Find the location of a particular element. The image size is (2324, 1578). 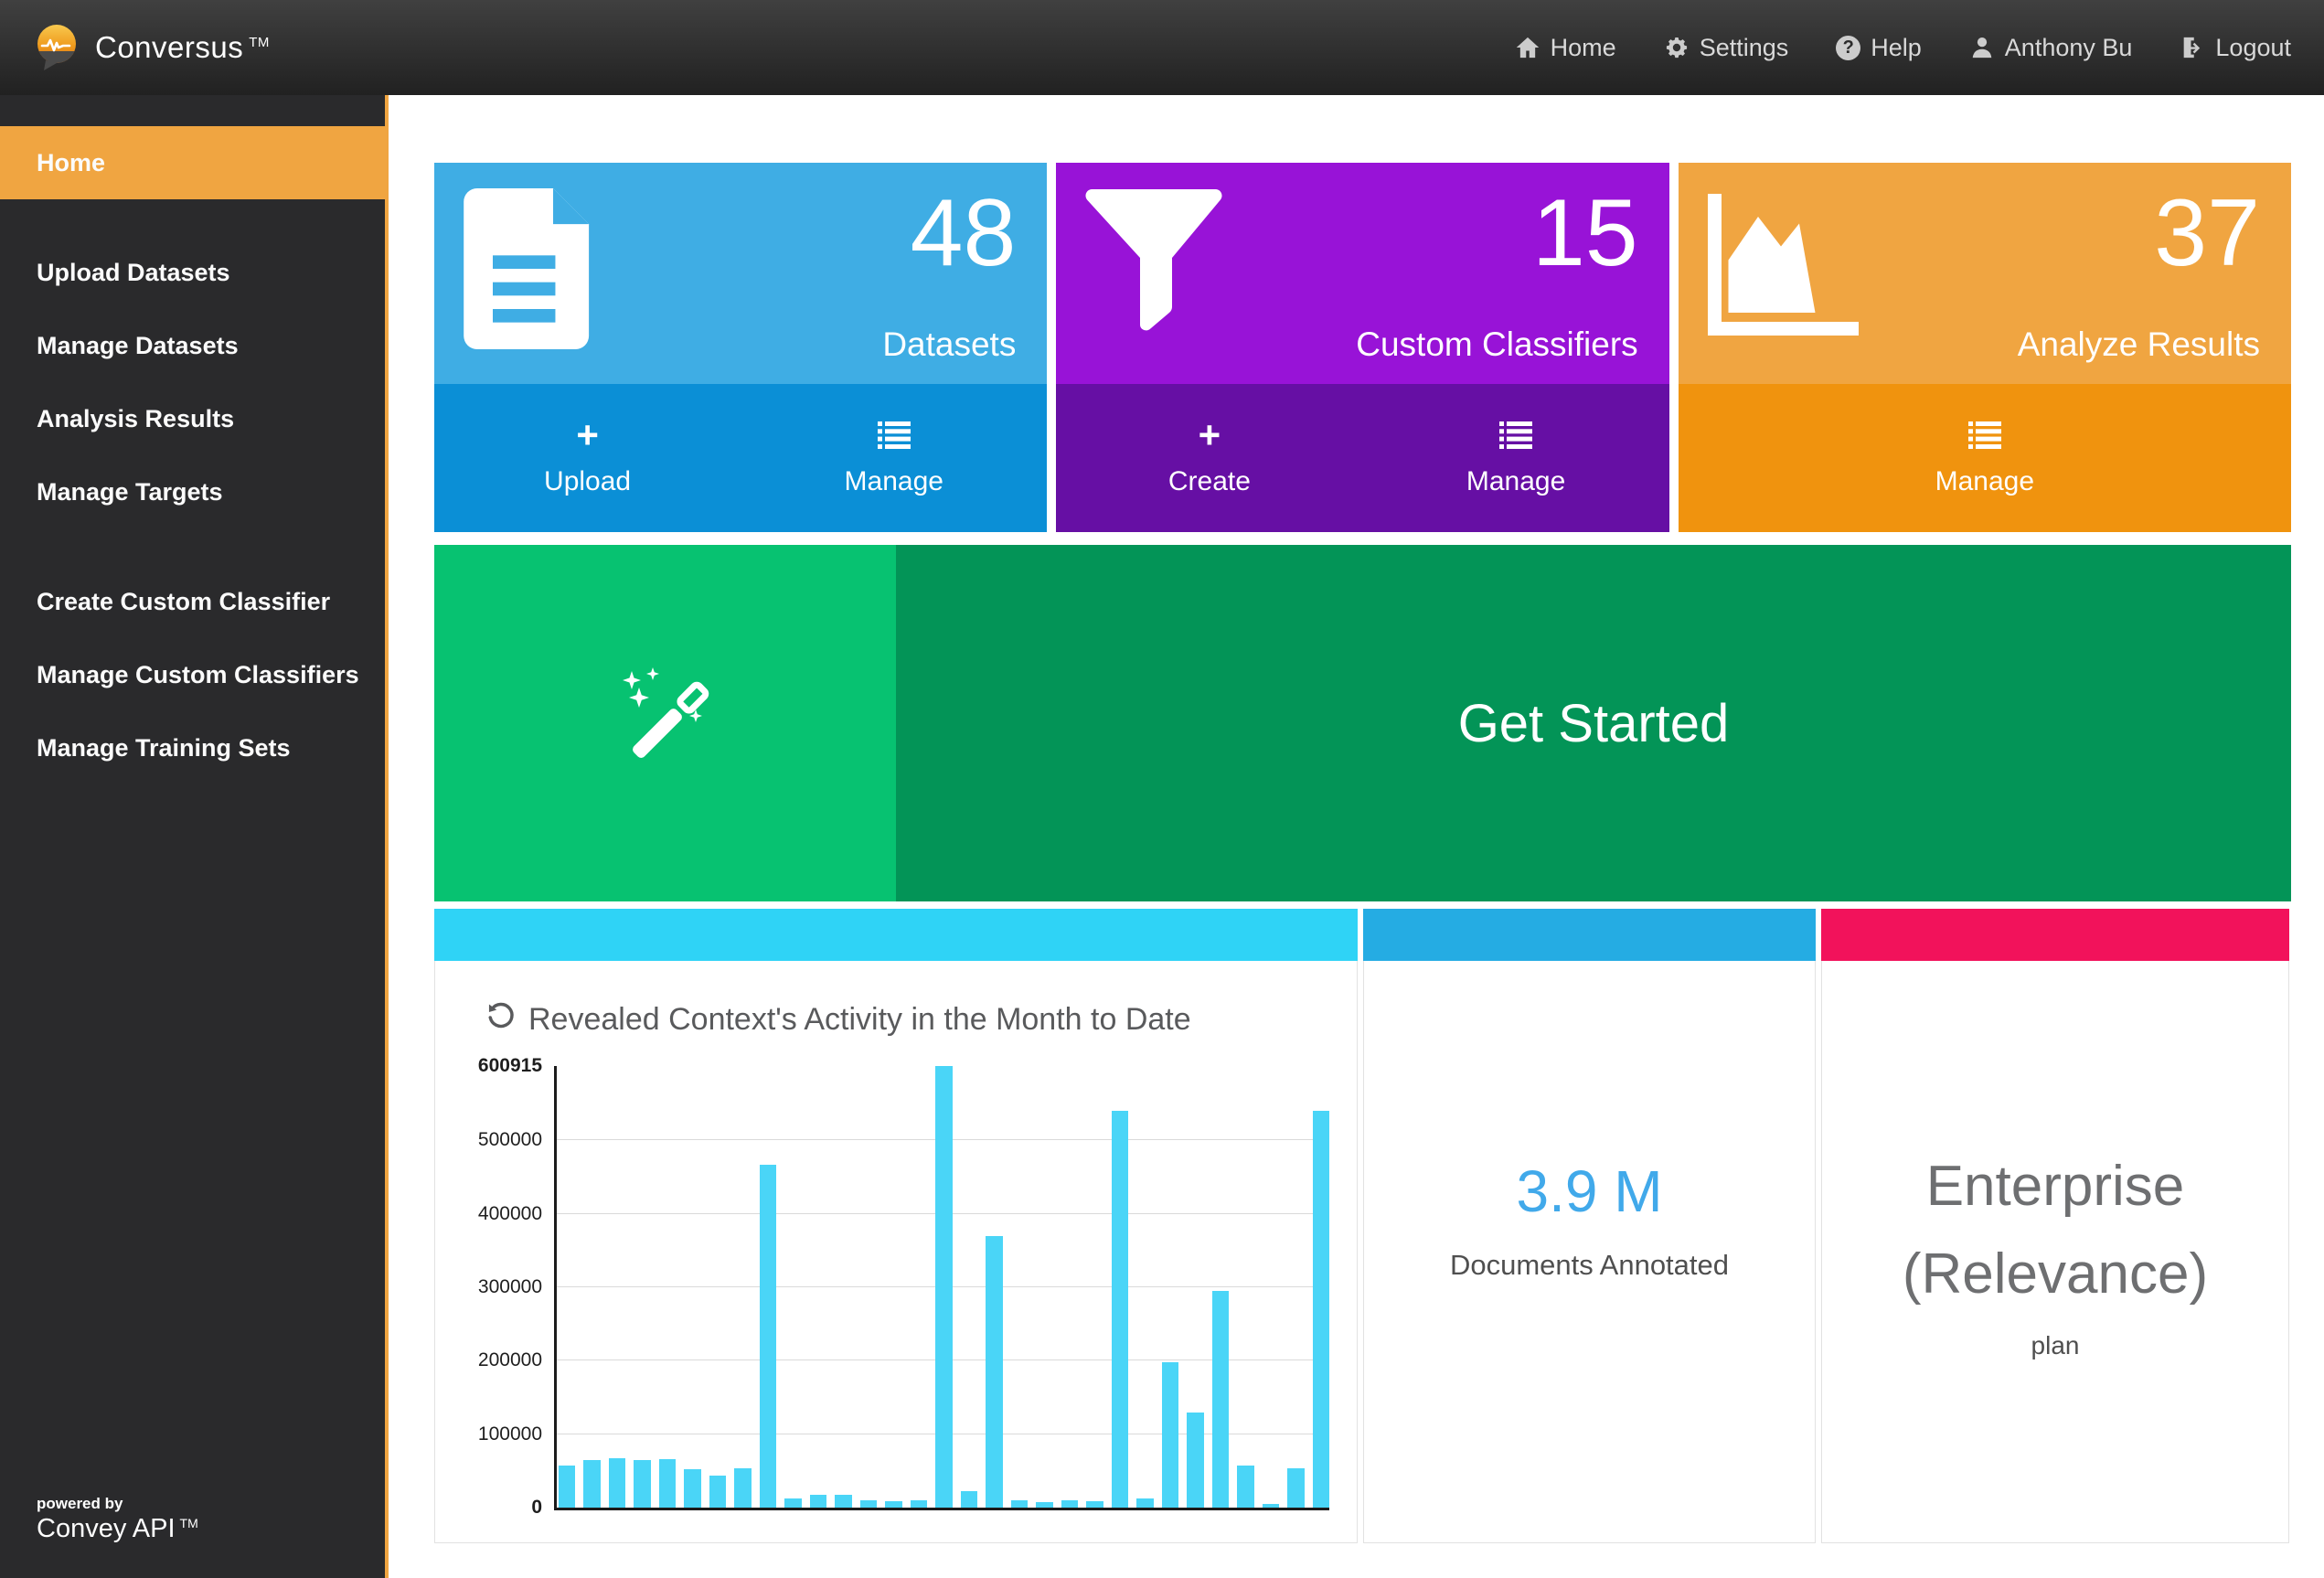

create-classifier-button: + Create is located at coordinates (1209, 458).